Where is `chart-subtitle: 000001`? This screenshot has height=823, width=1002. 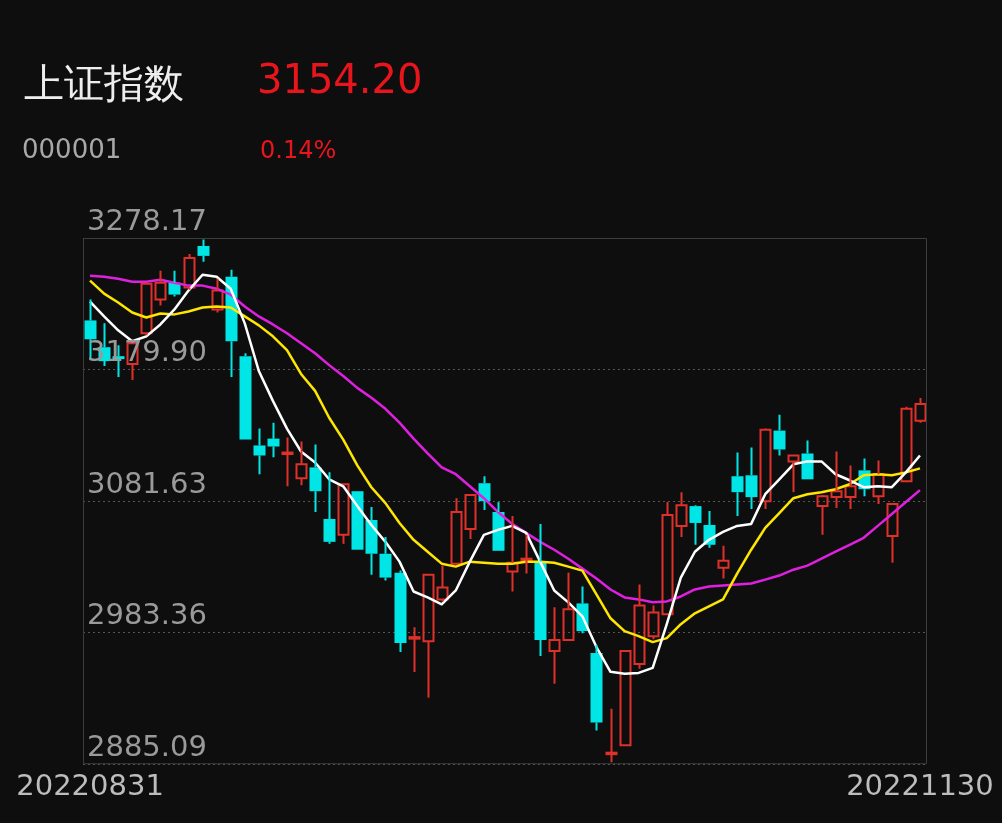 chart-subtitle: 000001 is located at coordinates (72, 149).